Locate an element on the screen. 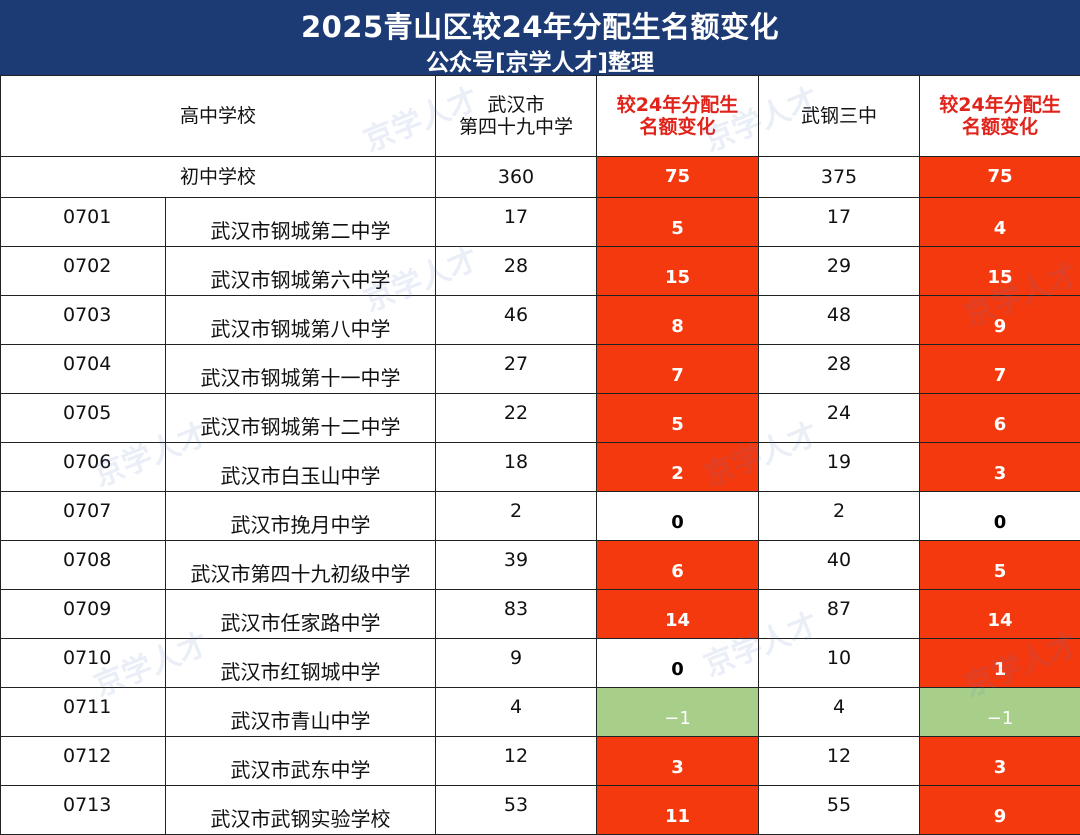 The height and width of the screenshot is (835, 1080). school-code: 0712 is located at coordinates (83, 761).